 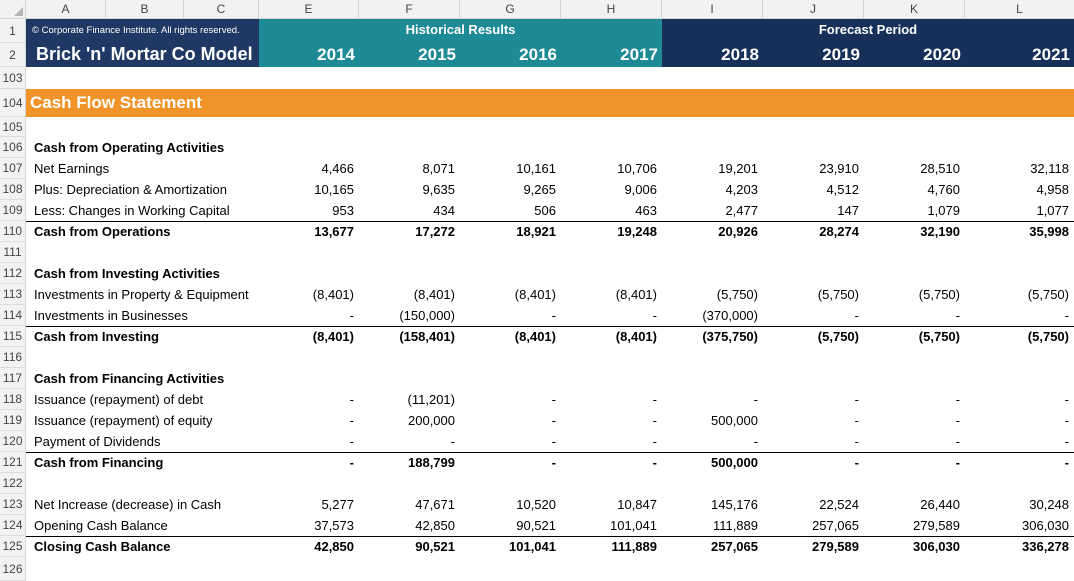 I want to click on column-header-E: E, so click(x=309, y=9).